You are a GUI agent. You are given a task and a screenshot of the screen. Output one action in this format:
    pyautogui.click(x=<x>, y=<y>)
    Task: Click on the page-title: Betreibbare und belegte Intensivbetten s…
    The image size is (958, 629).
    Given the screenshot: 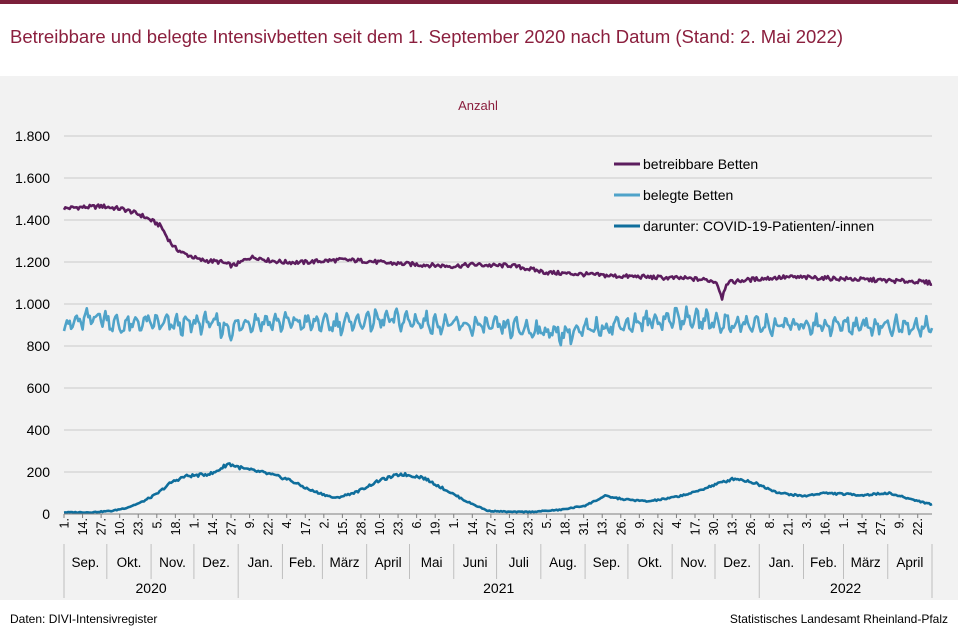 What is the action you would take?
    pyautogui.click(x=427, y=36)
    